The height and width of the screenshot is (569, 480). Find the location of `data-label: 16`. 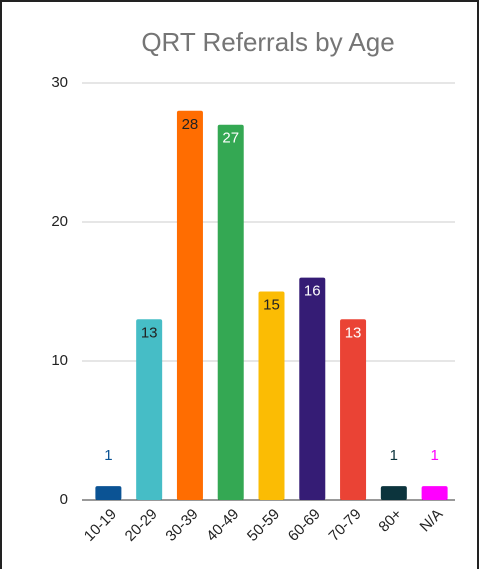

data-label: 16 is located at coordinates (312, 291).